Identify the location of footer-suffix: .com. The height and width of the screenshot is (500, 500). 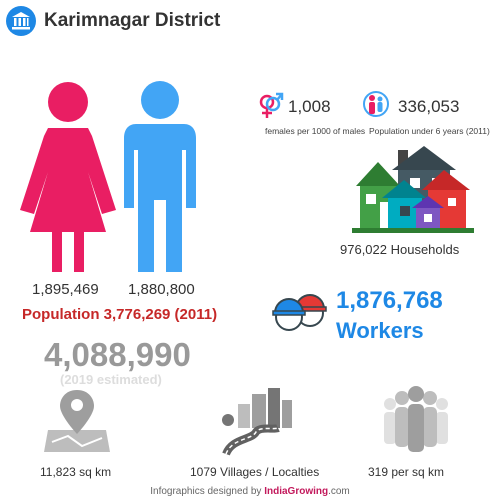
(339, 491).